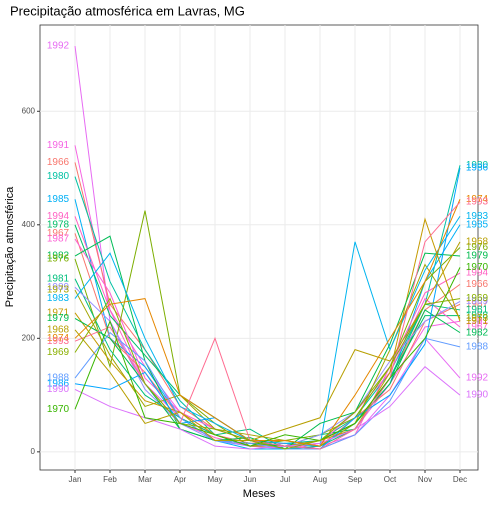 The image size is (504, 509). What do you see at coordinates (180, 479) in the screenshot?
I see `x-tick-label: Apr` at bounding box center [180, 479].